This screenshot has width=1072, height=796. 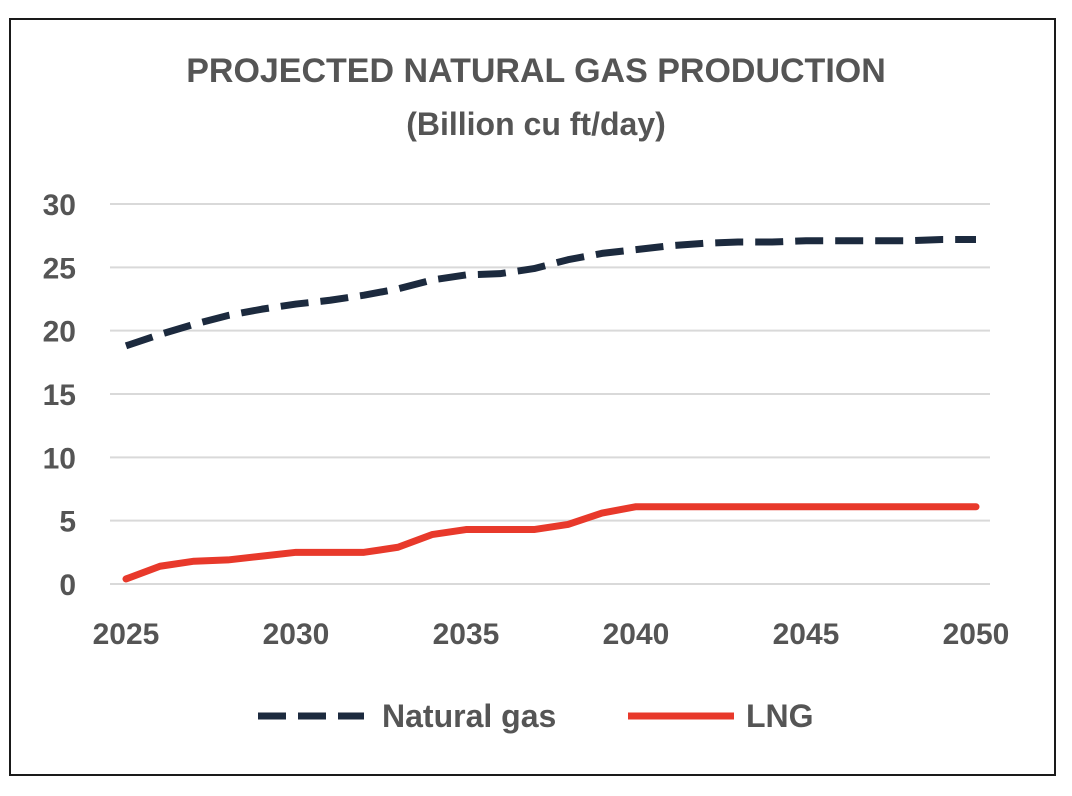 What do you see at coordinates (536, 71) in the screenshot?
I see `chart-title: PROJECTED NATURAL GAS PRODUCTION` at bounding box center [536, 71].